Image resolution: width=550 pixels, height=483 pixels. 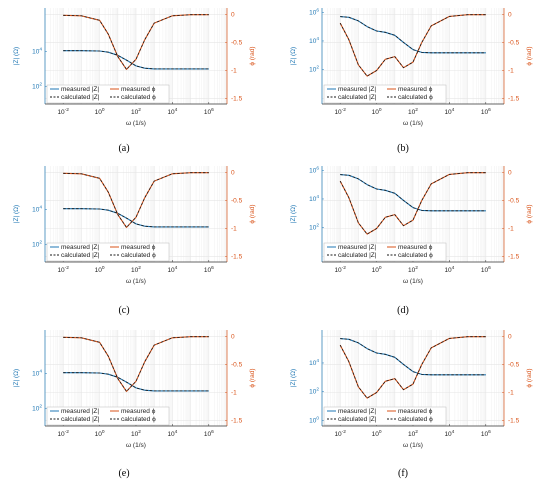 I want to click on panel-label: (d), so click(x=403, y=310).